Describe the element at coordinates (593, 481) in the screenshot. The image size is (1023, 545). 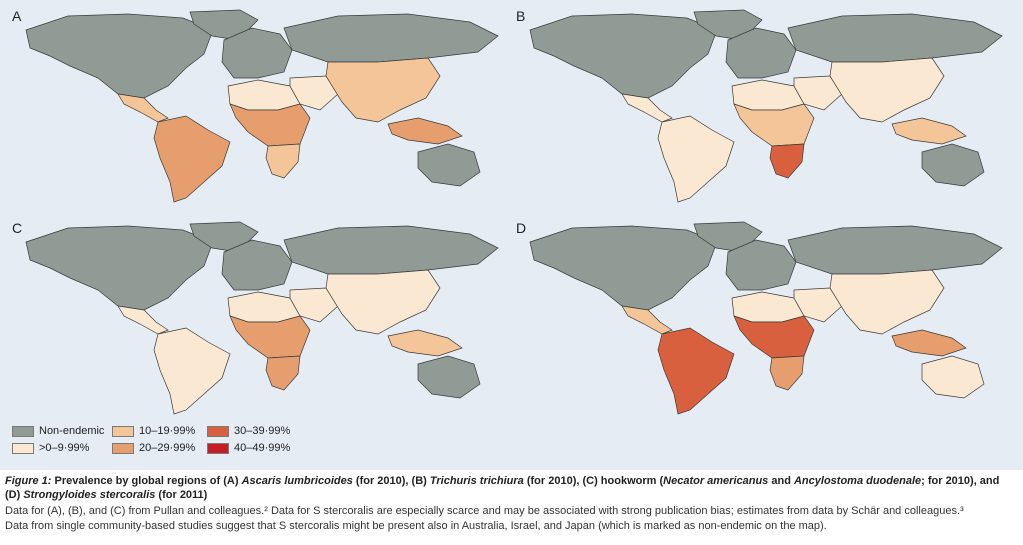
I see `caption-text: (for 2010), (C) hookworm (` at that location.